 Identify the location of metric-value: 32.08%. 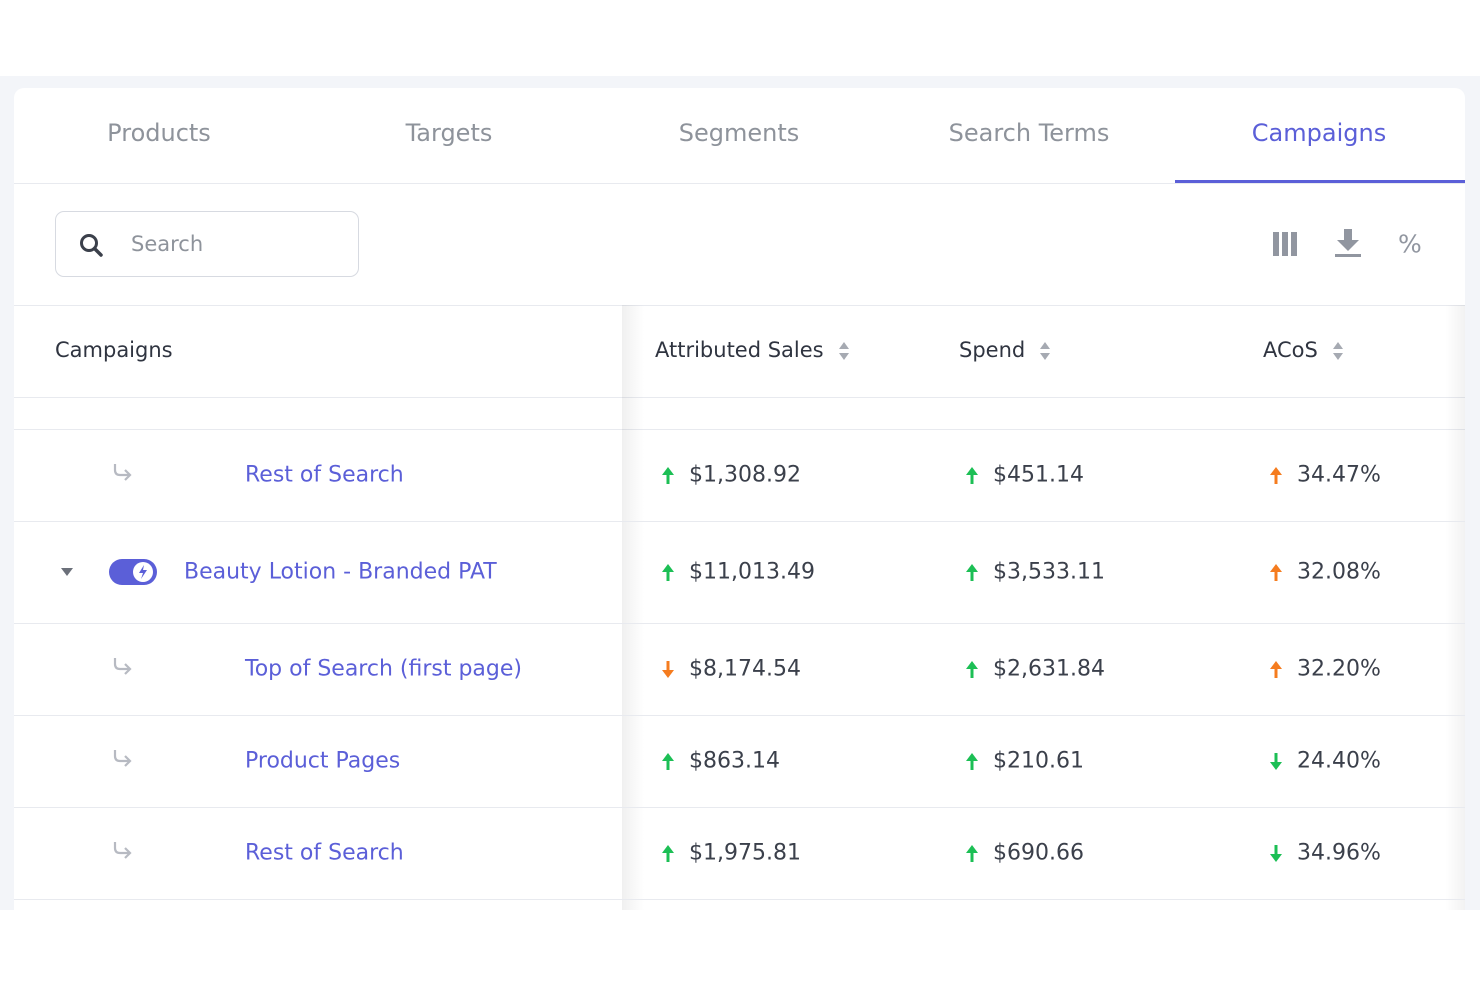
(1339, 572).